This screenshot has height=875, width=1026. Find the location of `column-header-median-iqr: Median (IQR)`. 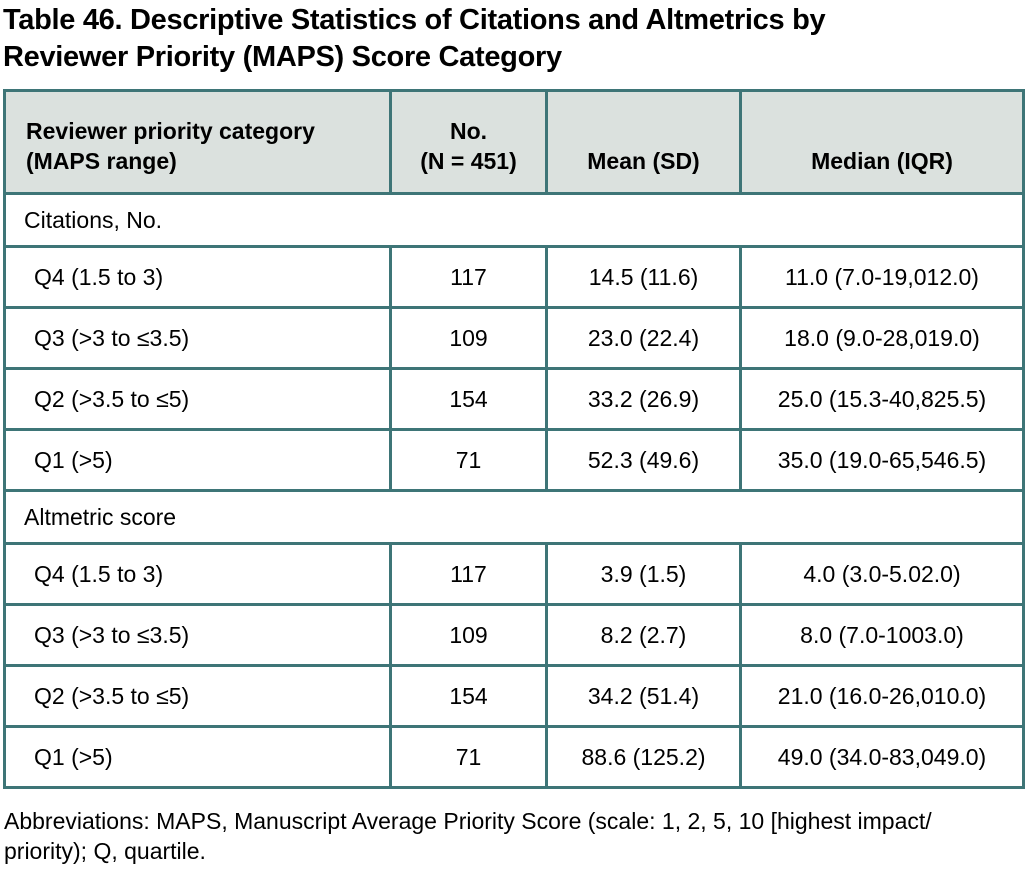

column-header-median-iqr: Median (IQR) is located at coordinates (882, 142).